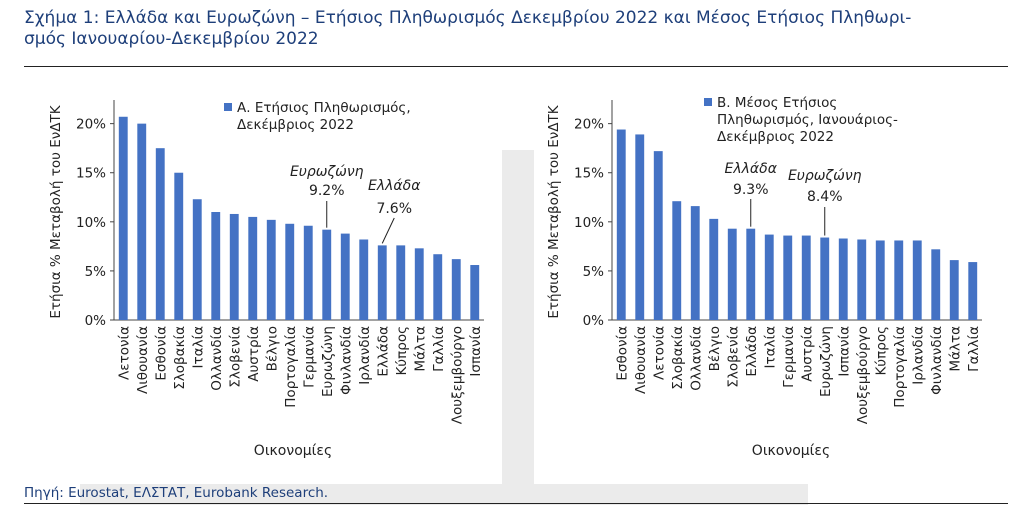 This screenshot has width=1022, height=510. I want to click on legend-label: Πληθωρισμός, Ιανουάριος-, so click(807, 120).